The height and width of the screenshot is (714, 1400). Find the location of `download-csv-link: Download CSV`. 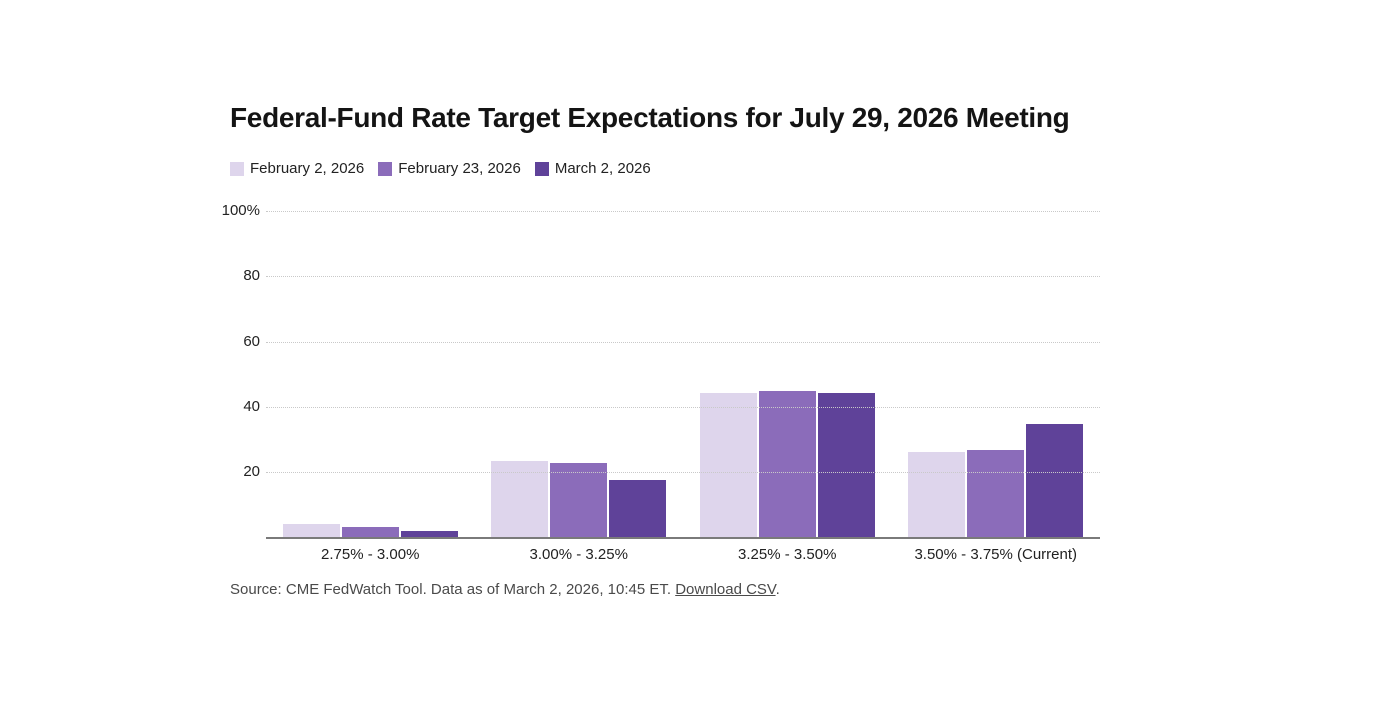

download-csv-link: Download CSV is located at coordinates (725, 590).